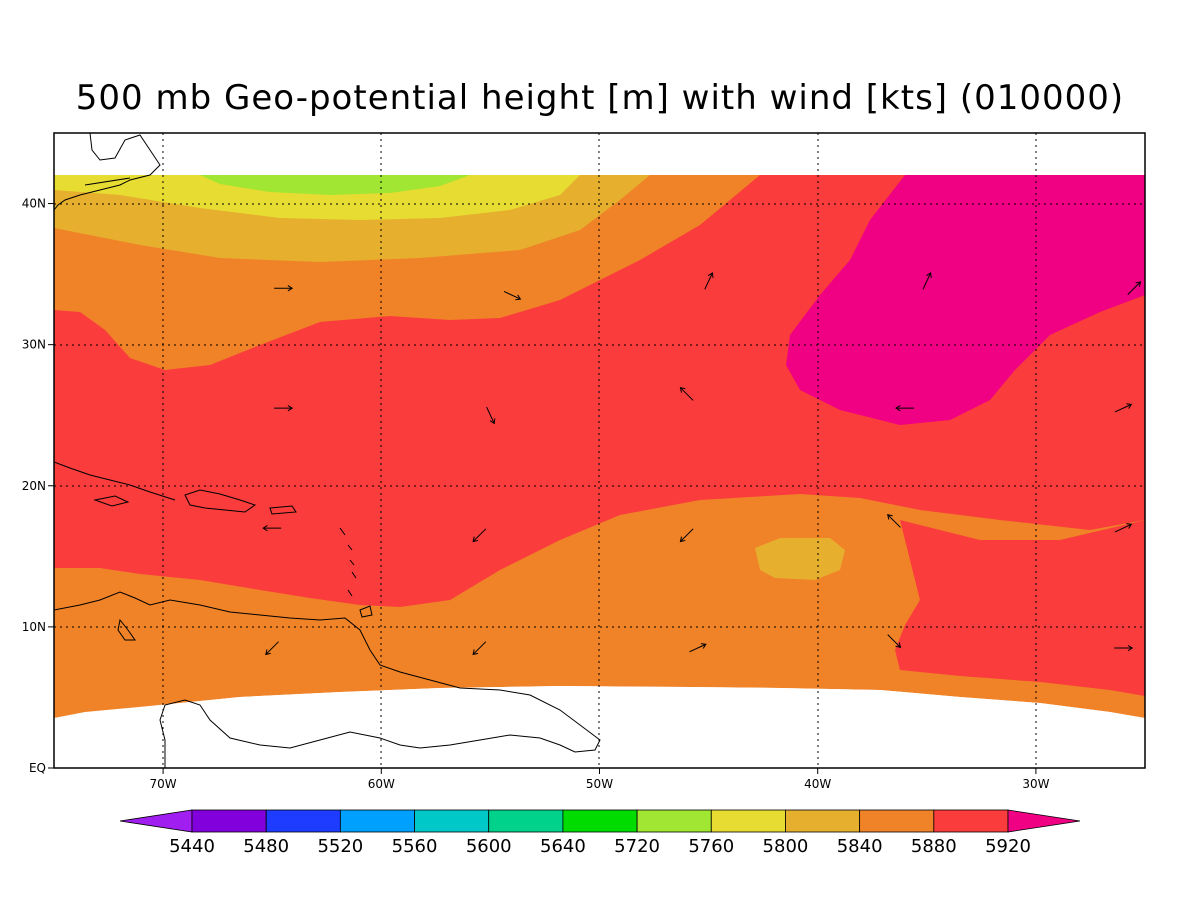  Describe the element at coordinates (107, 172) in the screenshot. I see `coast-north-america` at that location.